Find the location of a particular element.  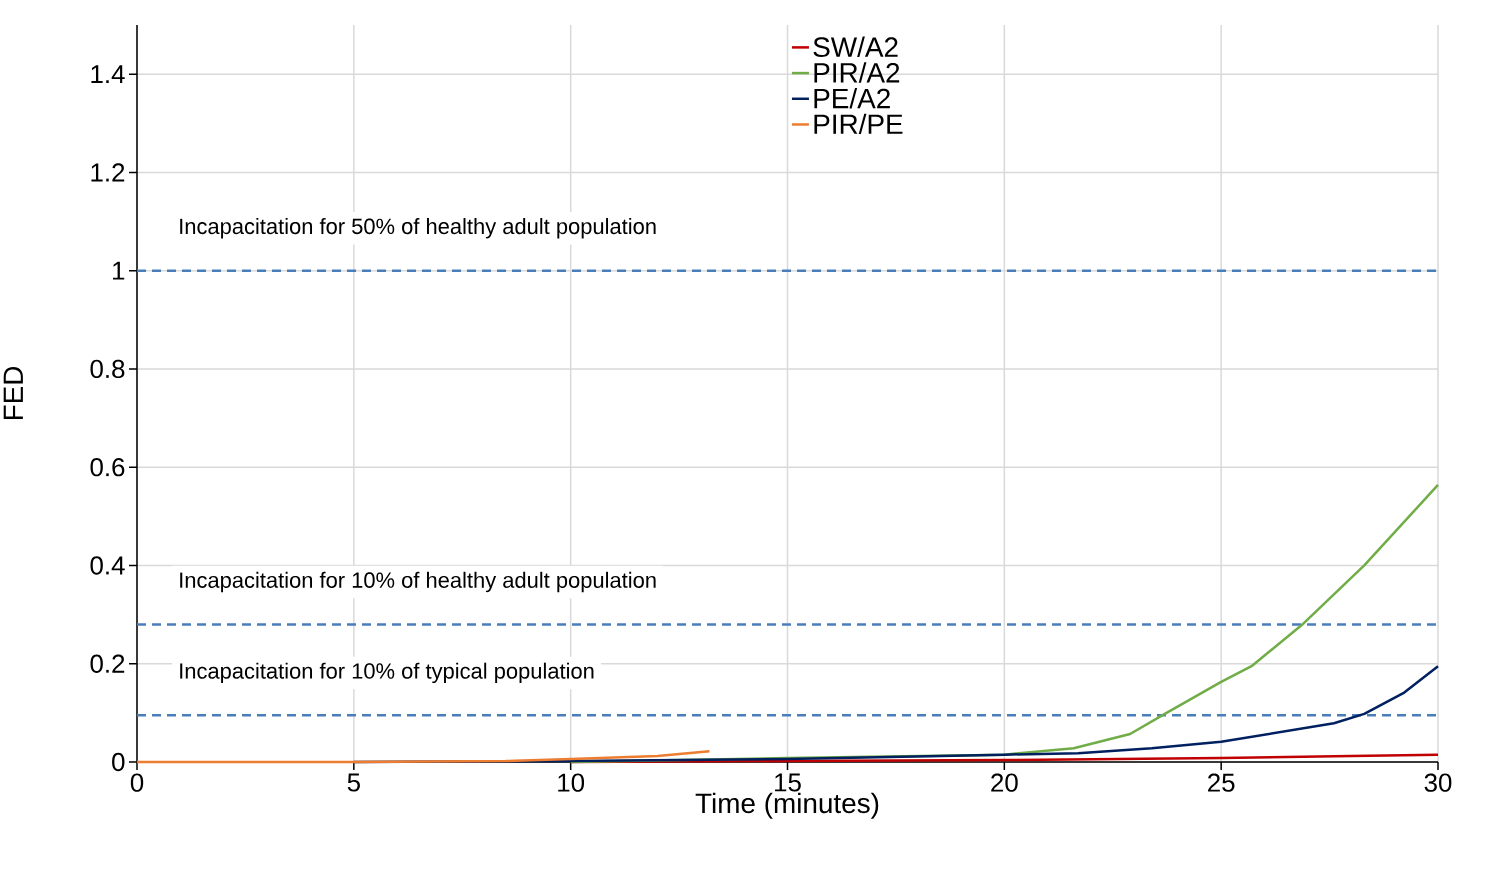

y-tick-label: 1 is located at coordinates (119, 270).